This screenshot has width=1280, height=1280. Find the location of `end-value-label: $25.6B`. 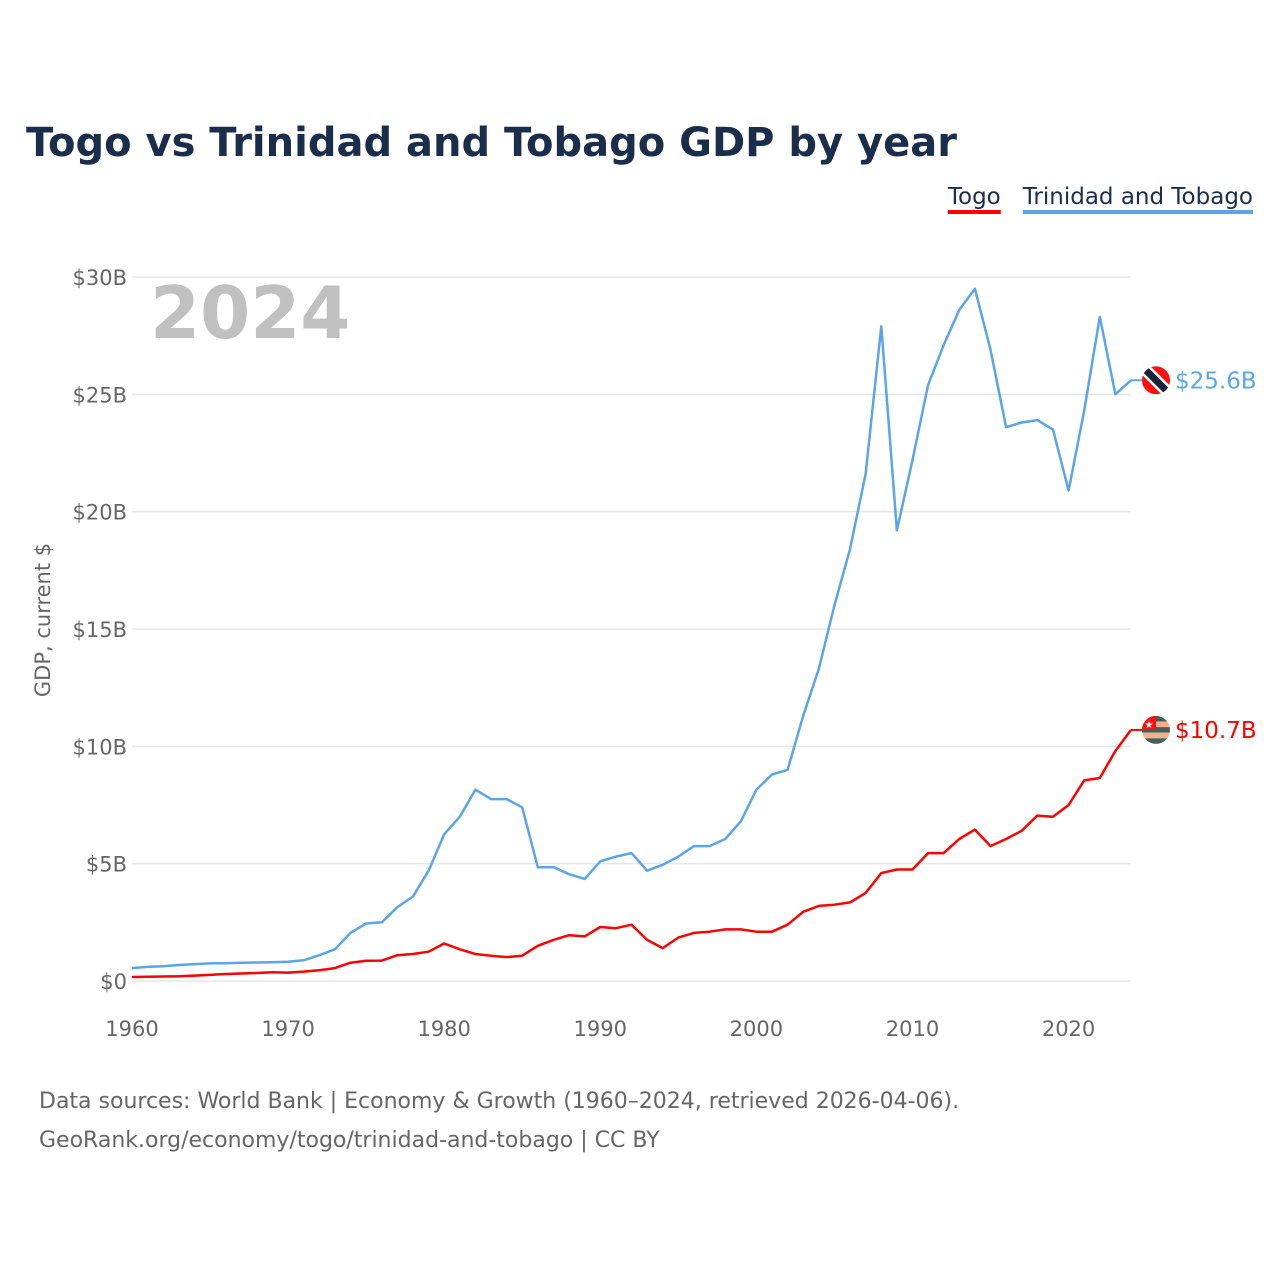

end-value-label: $25.6B is located at coordinates (1216, 381).